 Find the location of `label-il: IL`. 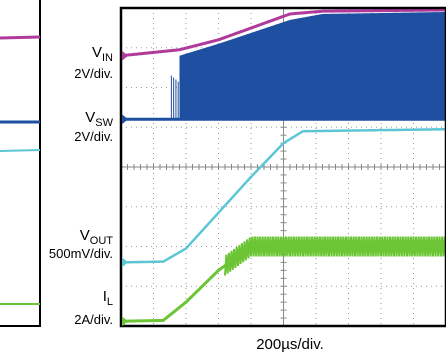

label-il: IL is located at coordinates (108, 298).